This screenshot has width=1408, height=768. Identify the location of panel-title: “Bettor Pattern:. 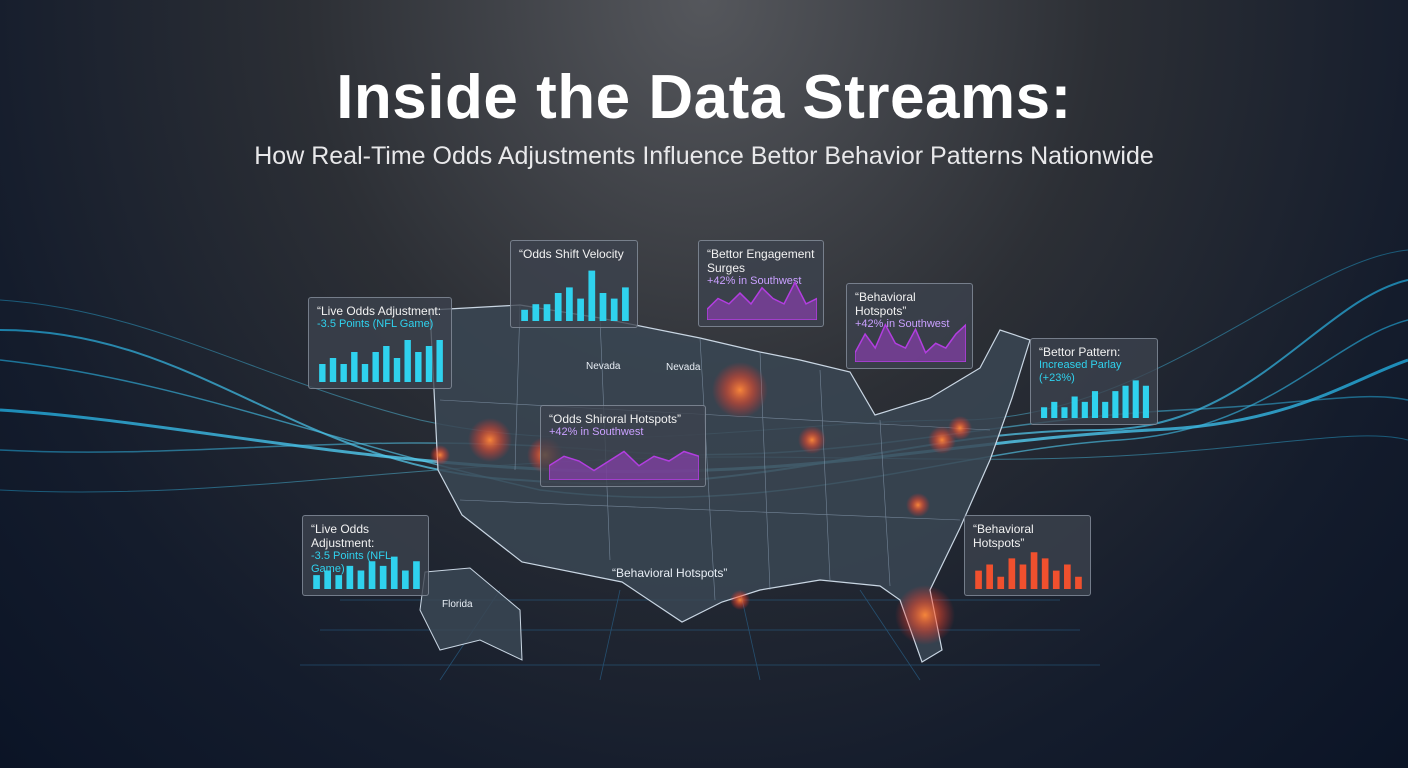
(1080, 352).